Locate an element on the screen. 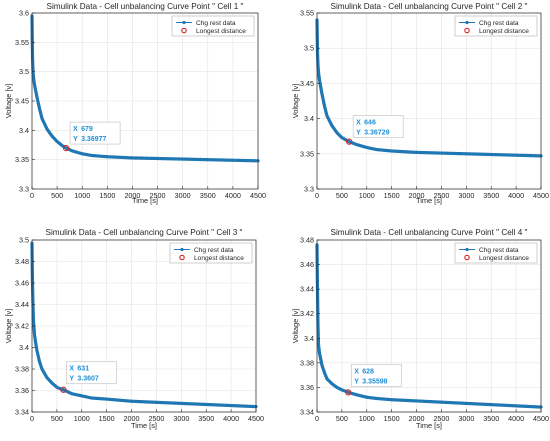 This screenshot has height=441, width=550. legend-marker-swatch is located at coordinates (467, 249).